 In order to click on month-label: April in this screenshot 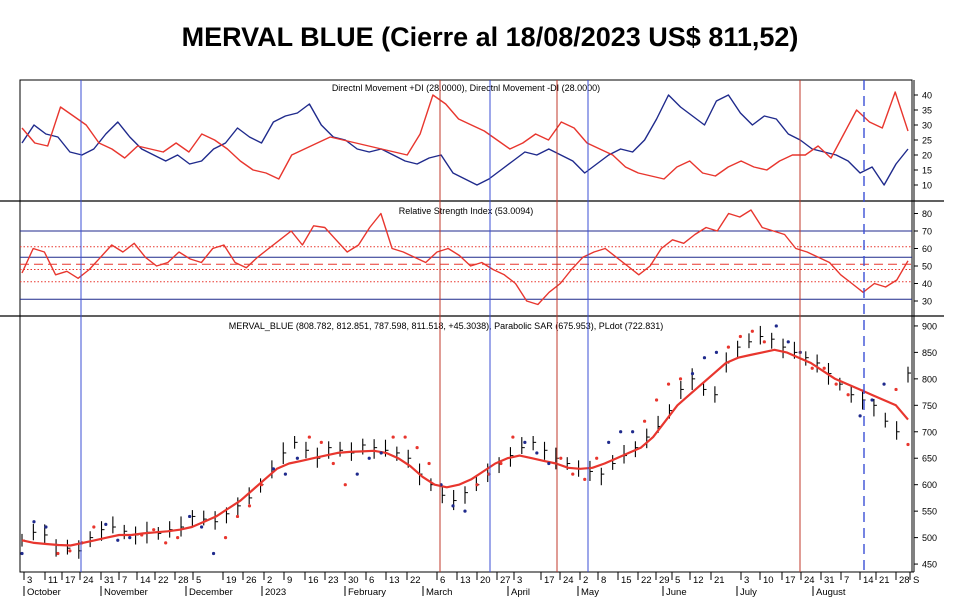, I will do `click(520, 592)`.